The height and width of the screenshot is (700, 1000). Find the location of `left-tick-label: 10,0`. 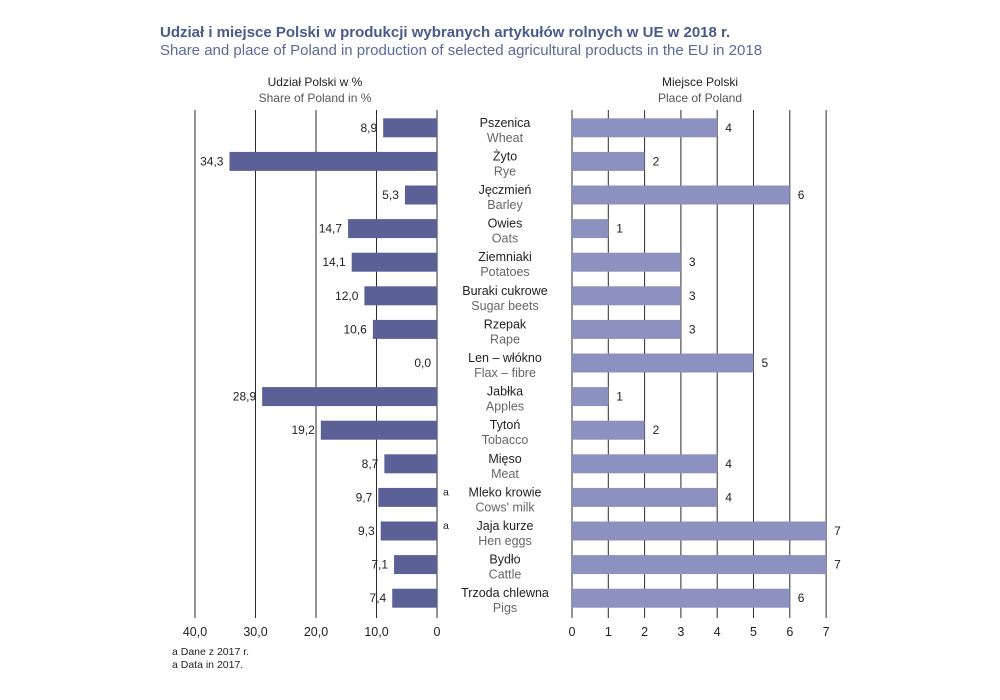

left-tick-label: 10,0 is located at coordinates (376, 632).